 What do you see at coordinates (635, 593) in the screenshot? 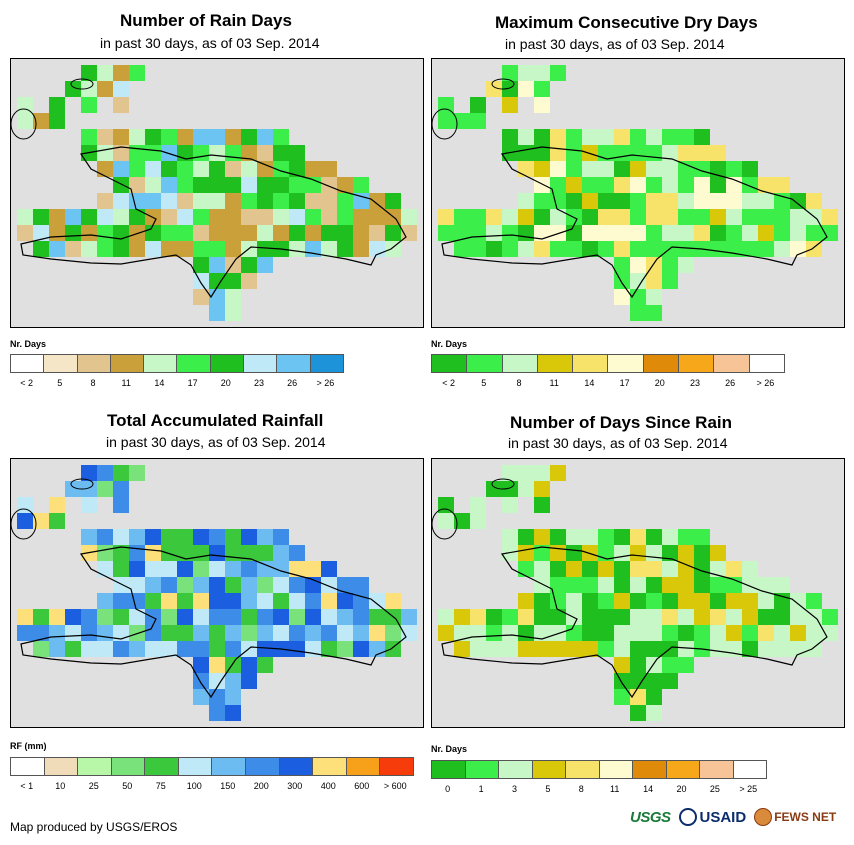
I see `raster-grid` at bounding box center [635, 593].